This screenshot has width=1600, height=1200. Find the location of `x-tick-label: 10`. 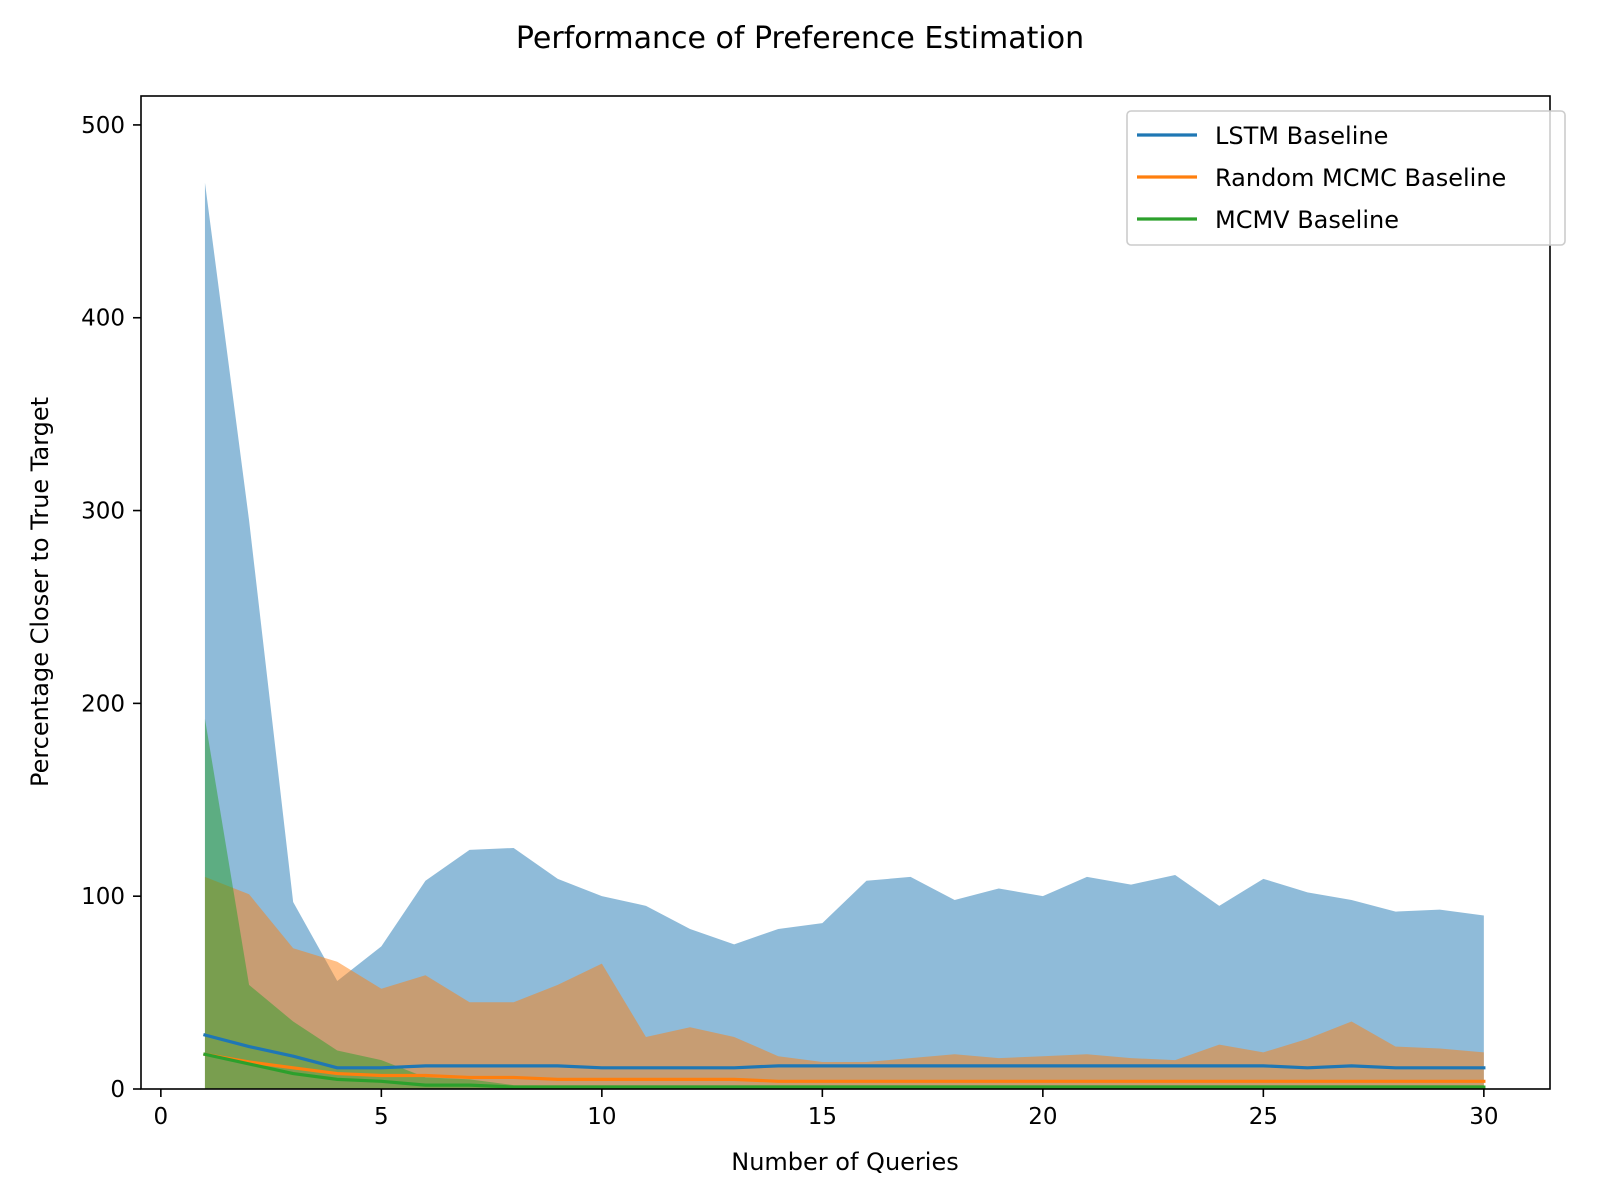

x-tick-label: 10 is located at coordinates (601, 1117).